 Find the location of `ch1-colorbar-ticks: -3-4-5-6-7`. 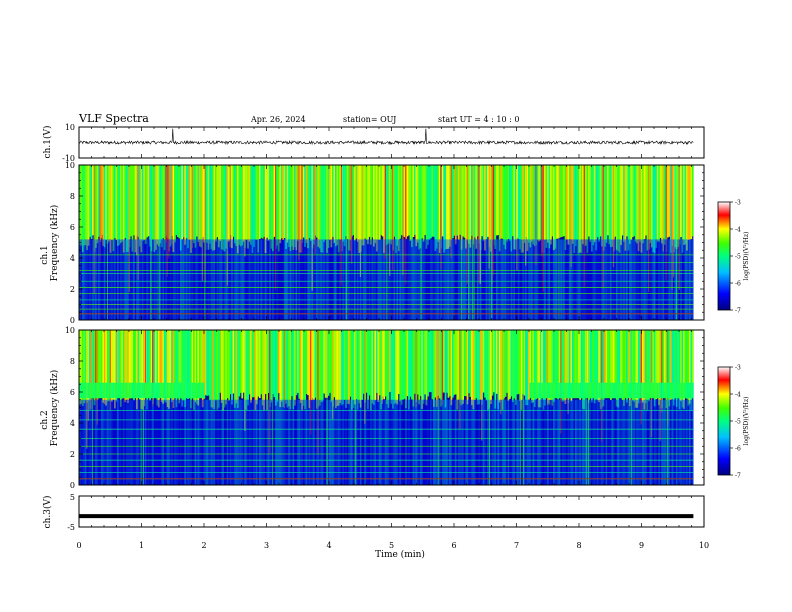

ch1-colorbar-ticks: -3-4-5-6-7 is located at coordinates (735, 257).